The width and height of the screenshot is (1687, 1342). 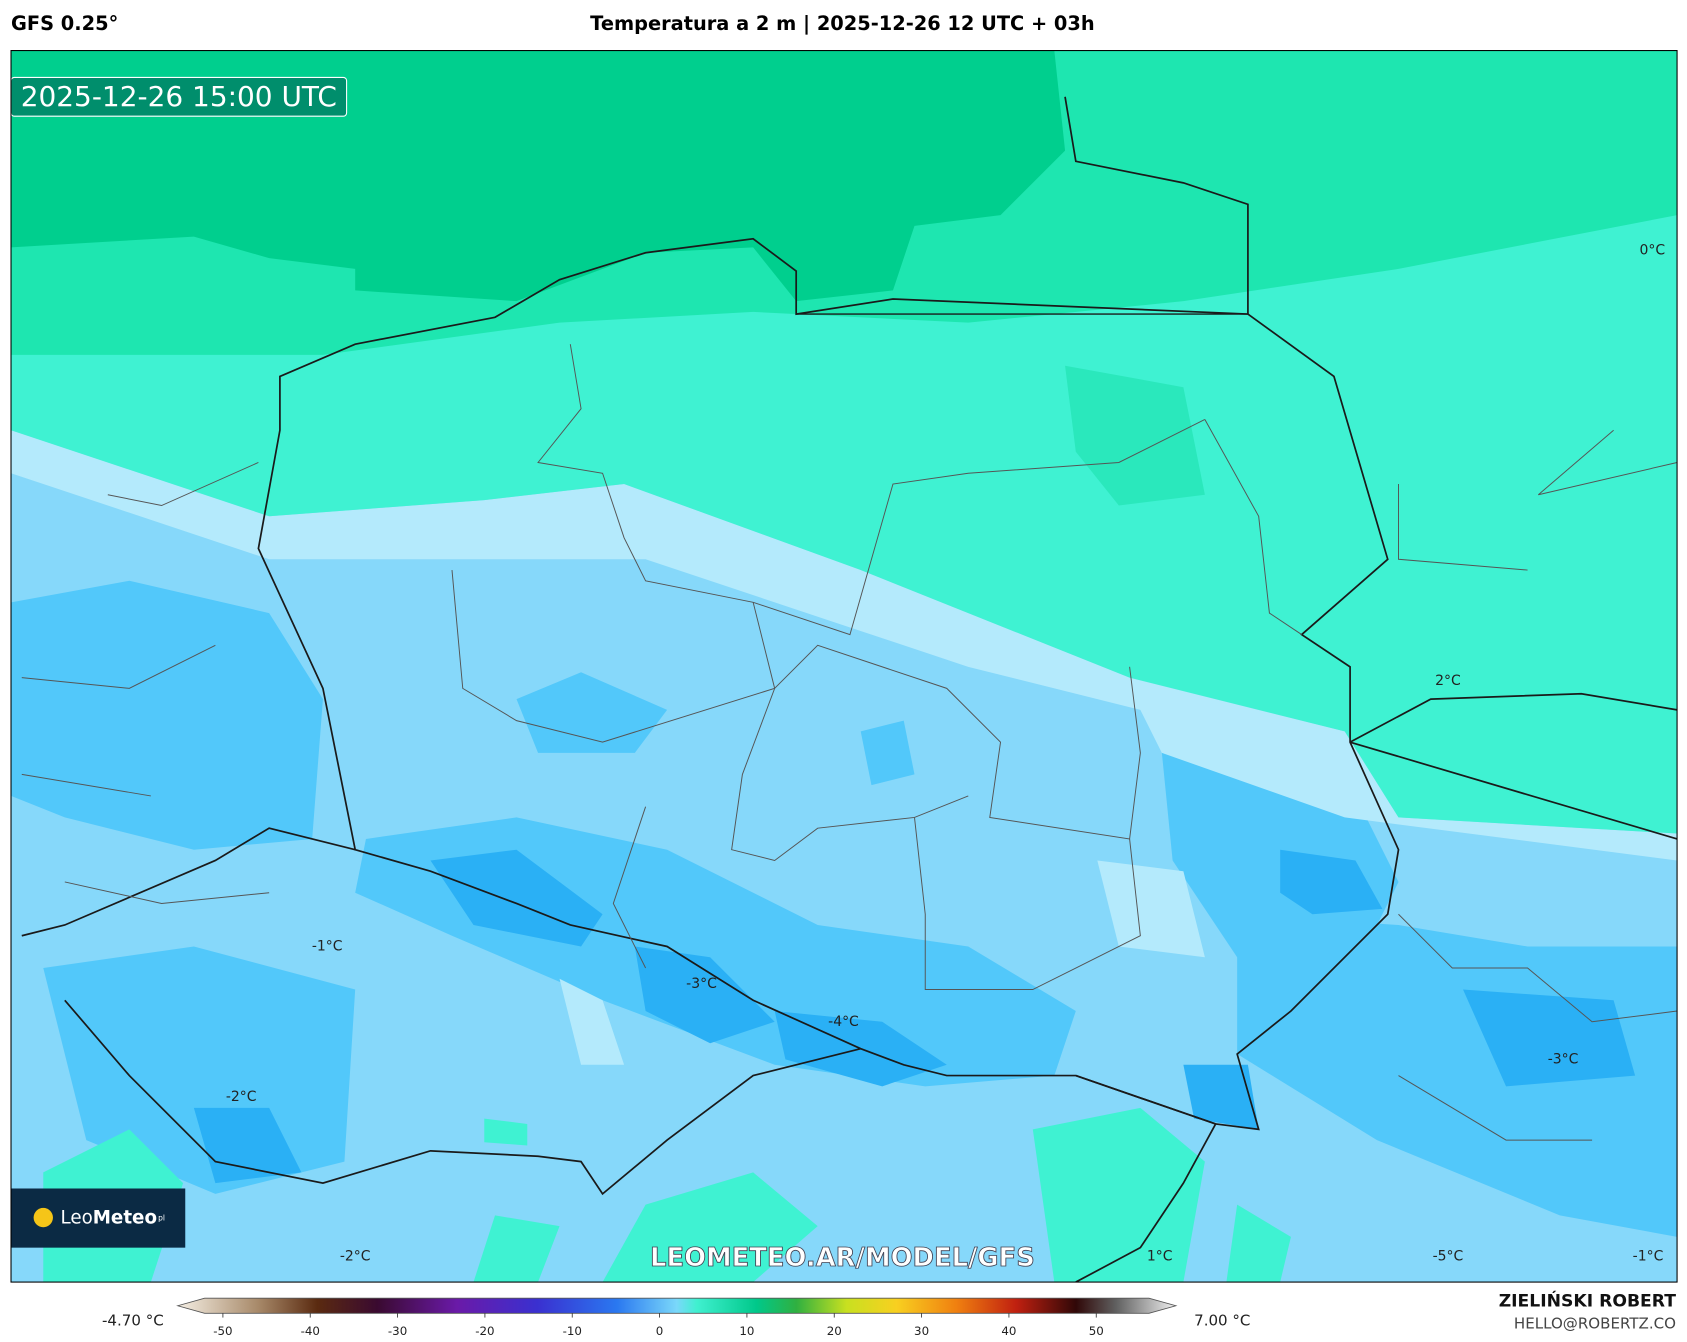 I want to click on mild-patches, so click(x=882, y=962).